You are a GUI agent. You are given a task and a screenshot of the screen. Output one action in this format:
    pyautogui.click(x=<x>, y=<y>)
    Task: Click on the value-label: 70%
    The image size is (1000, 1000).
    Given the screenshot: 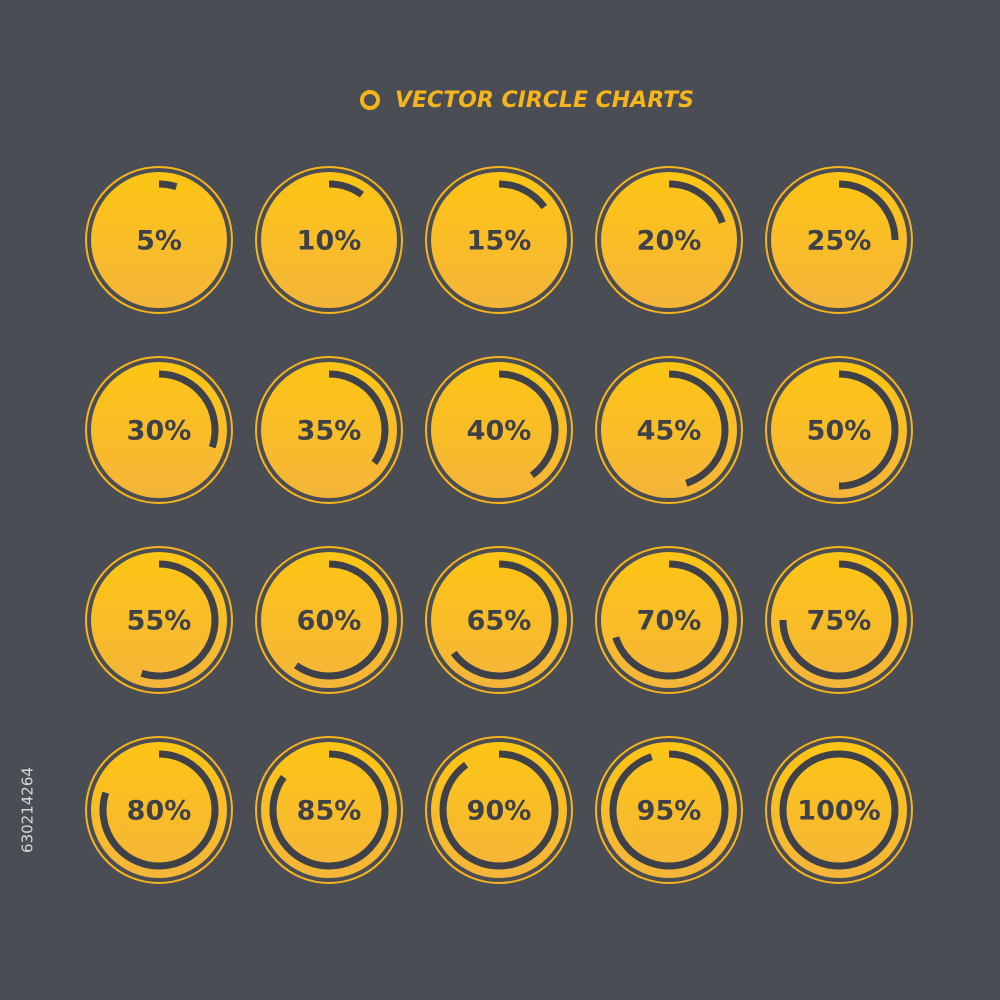 What is the action you would take?
    pyautogui.click(x=669, y=621)
    